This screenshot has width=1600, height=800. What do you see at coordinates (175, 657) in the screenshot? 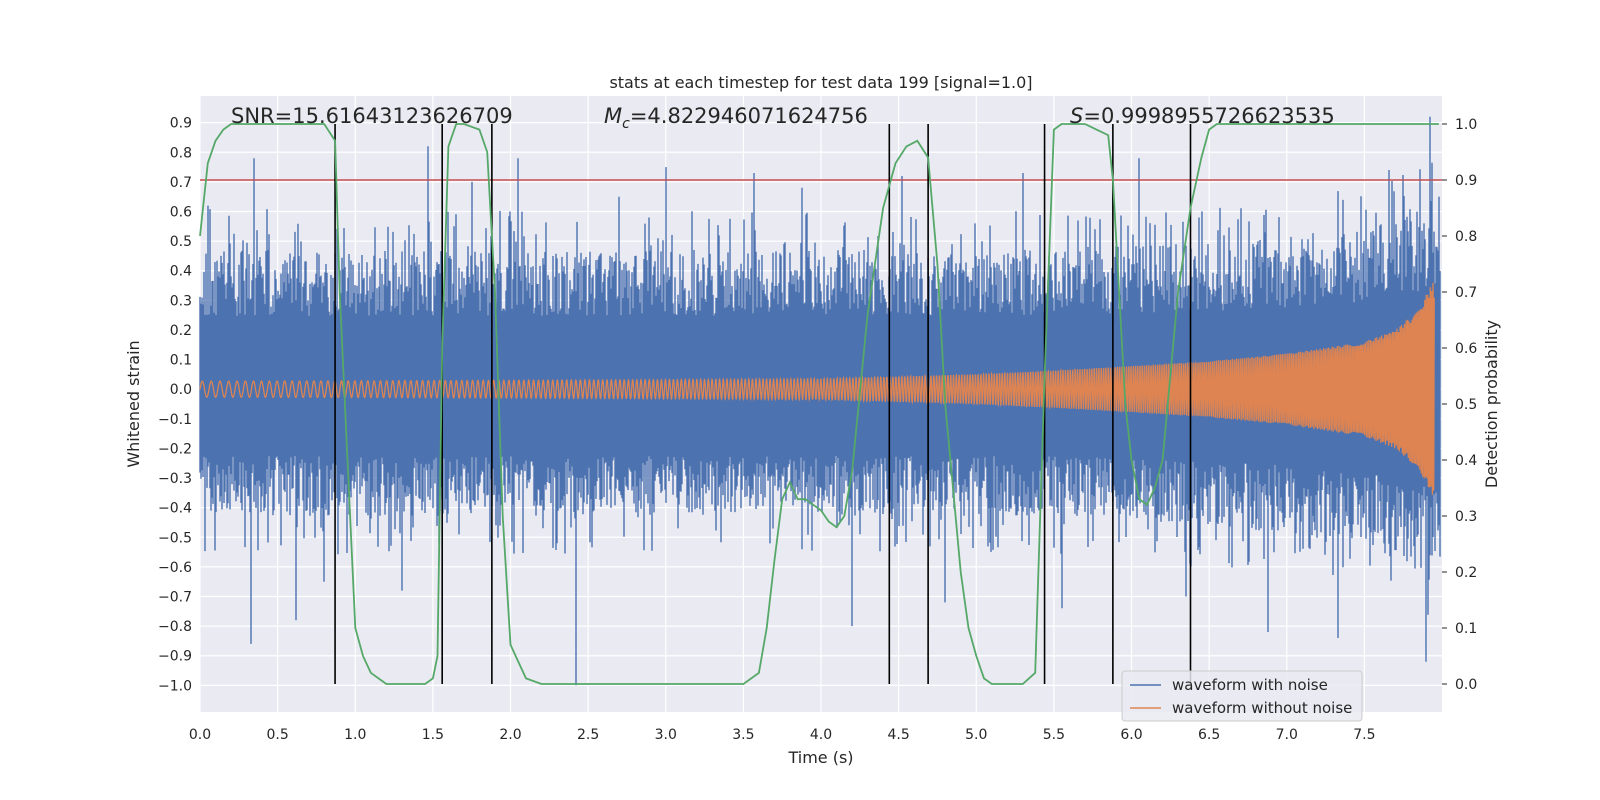
I see `y-tick-label: −0.9` at bounding box center [175, 657].